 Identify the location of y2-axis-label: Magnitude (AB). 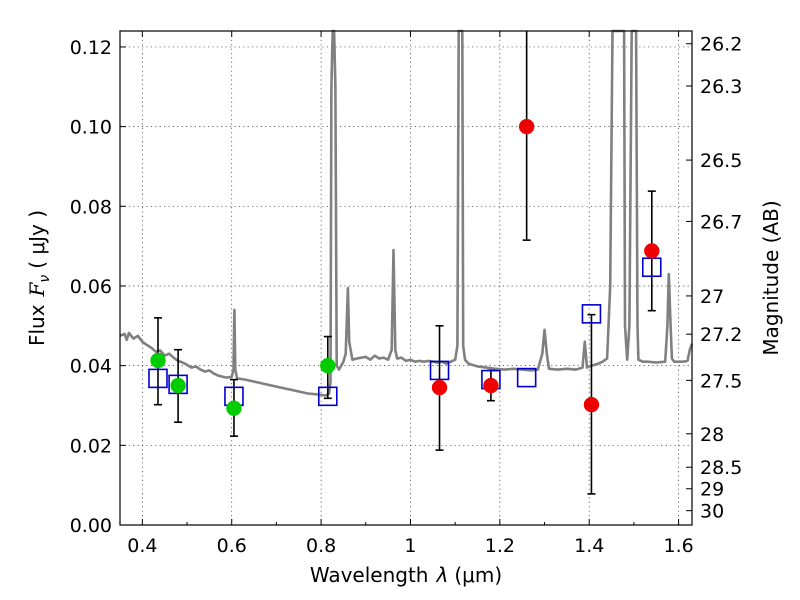
(771, 277).